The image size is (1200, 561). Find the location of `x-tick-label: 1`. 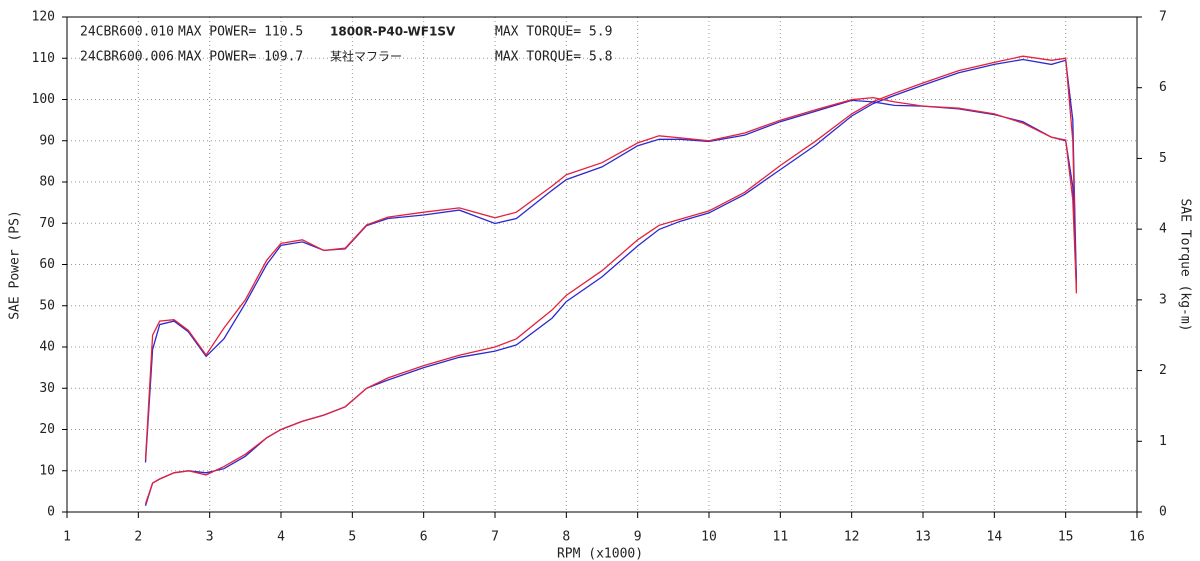

x-tick-label: 1 is located at coordinates (67, 537).